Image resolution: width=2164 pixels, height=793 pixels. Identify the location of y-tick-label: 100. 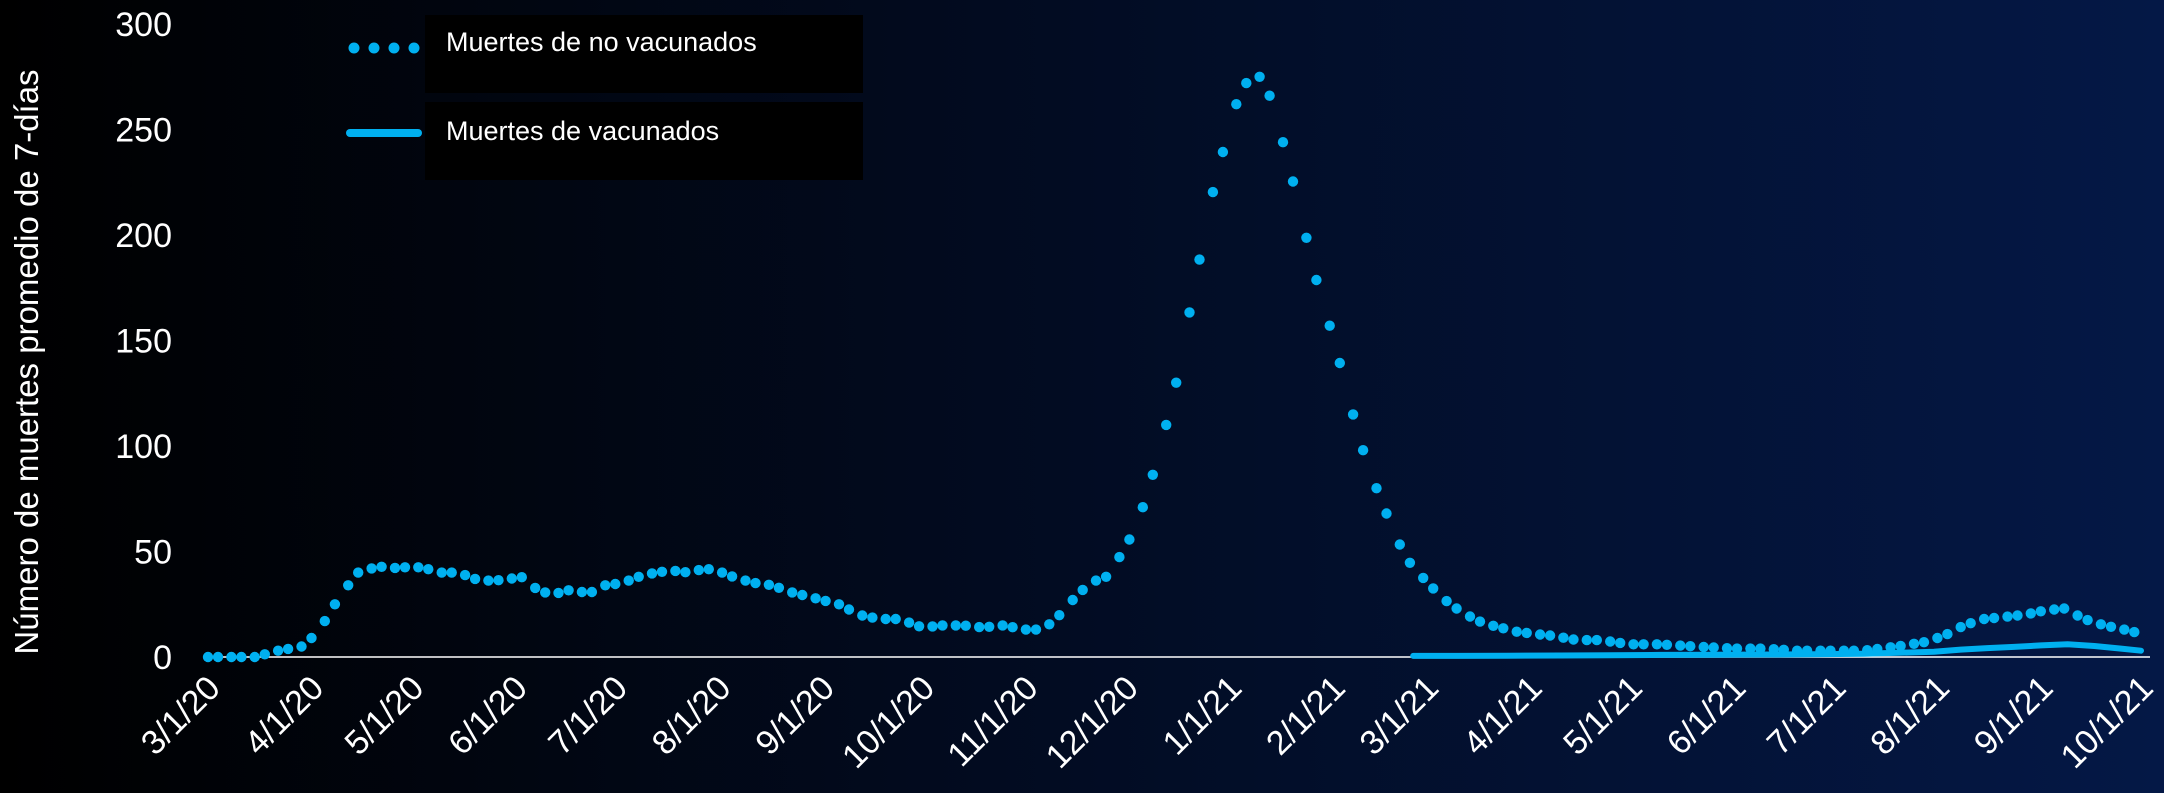
(143, 447).